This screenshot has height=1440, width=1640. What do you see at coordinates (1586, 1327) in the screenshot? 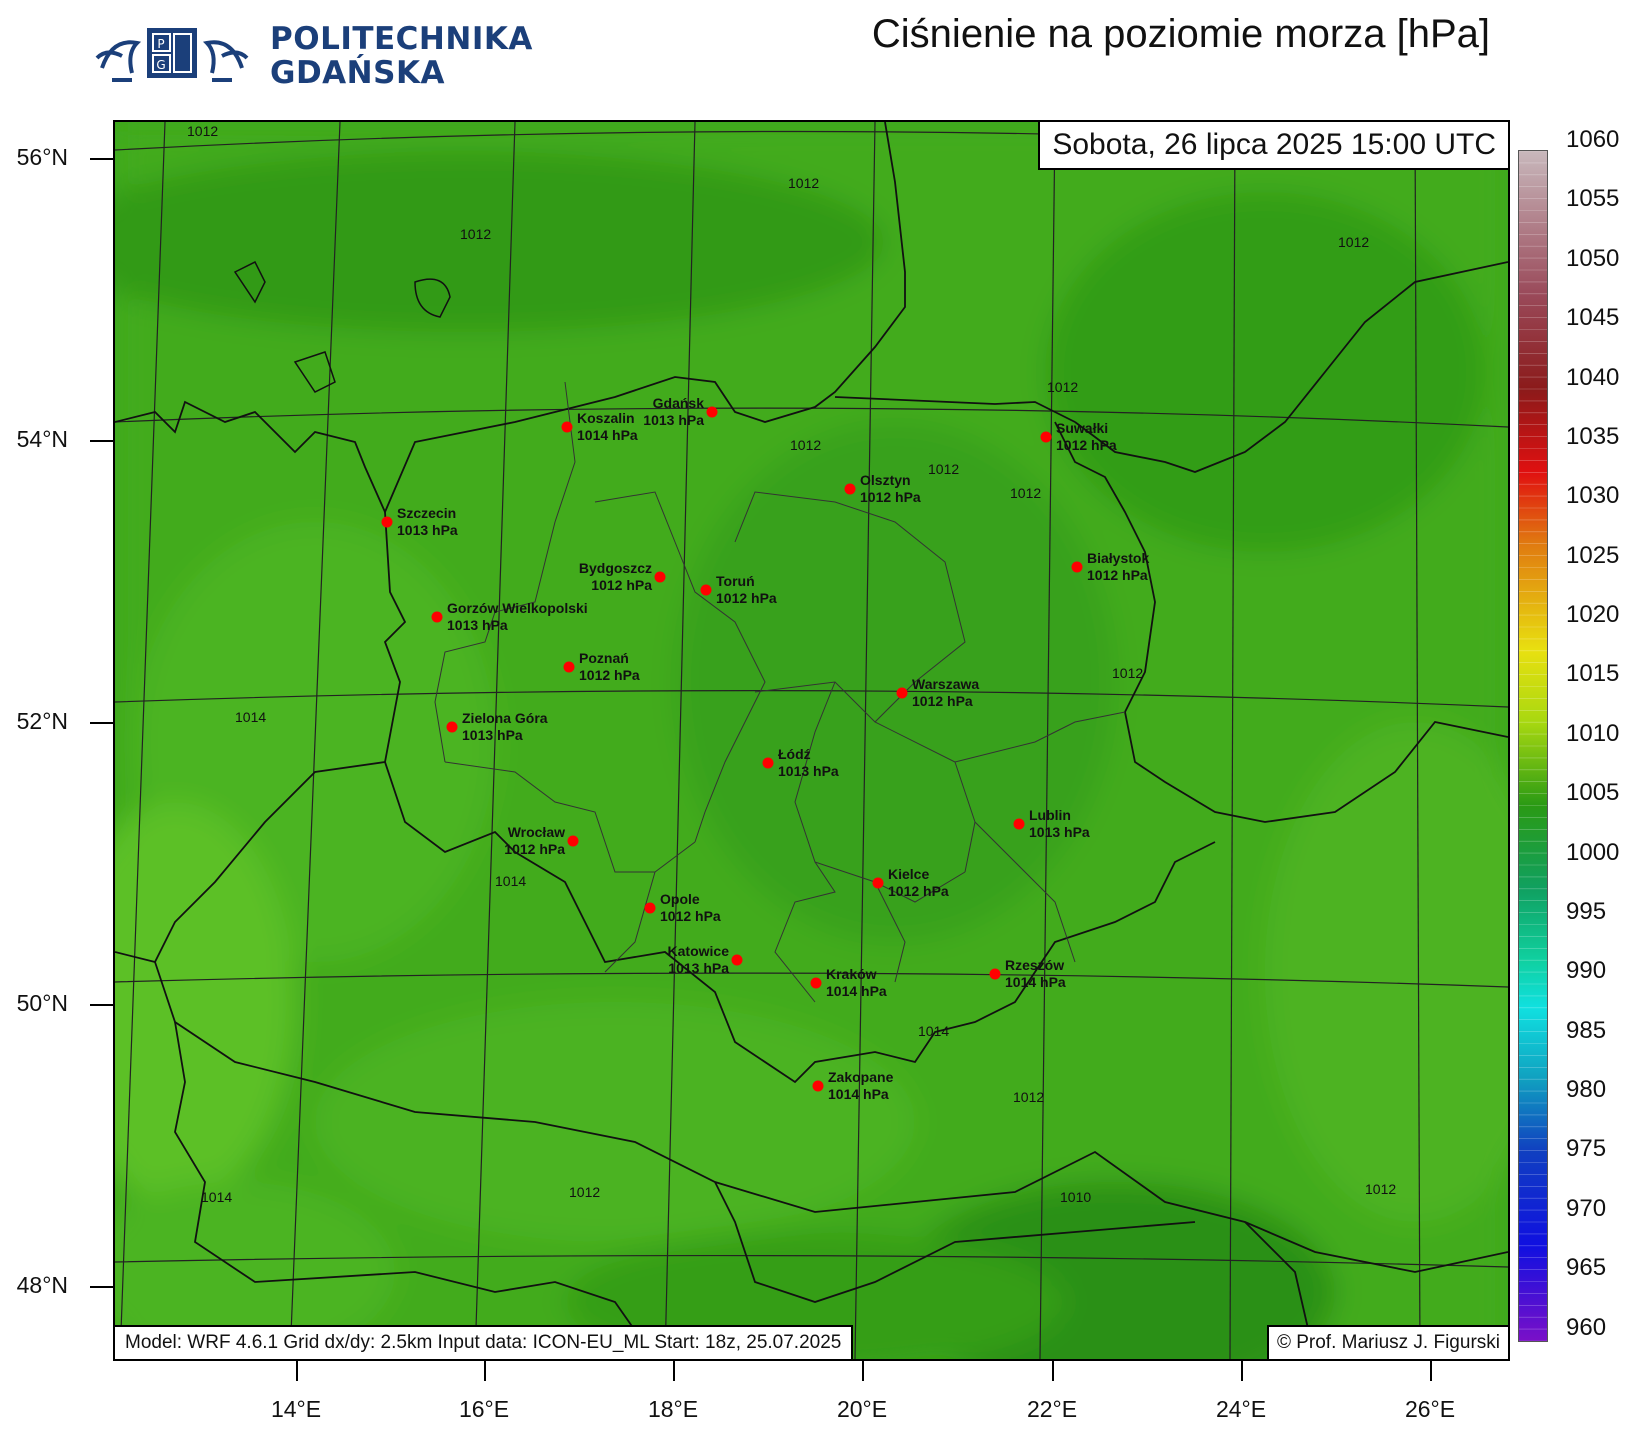
I see `colorbar-label: 960` at bounding box center [1586, 1327].